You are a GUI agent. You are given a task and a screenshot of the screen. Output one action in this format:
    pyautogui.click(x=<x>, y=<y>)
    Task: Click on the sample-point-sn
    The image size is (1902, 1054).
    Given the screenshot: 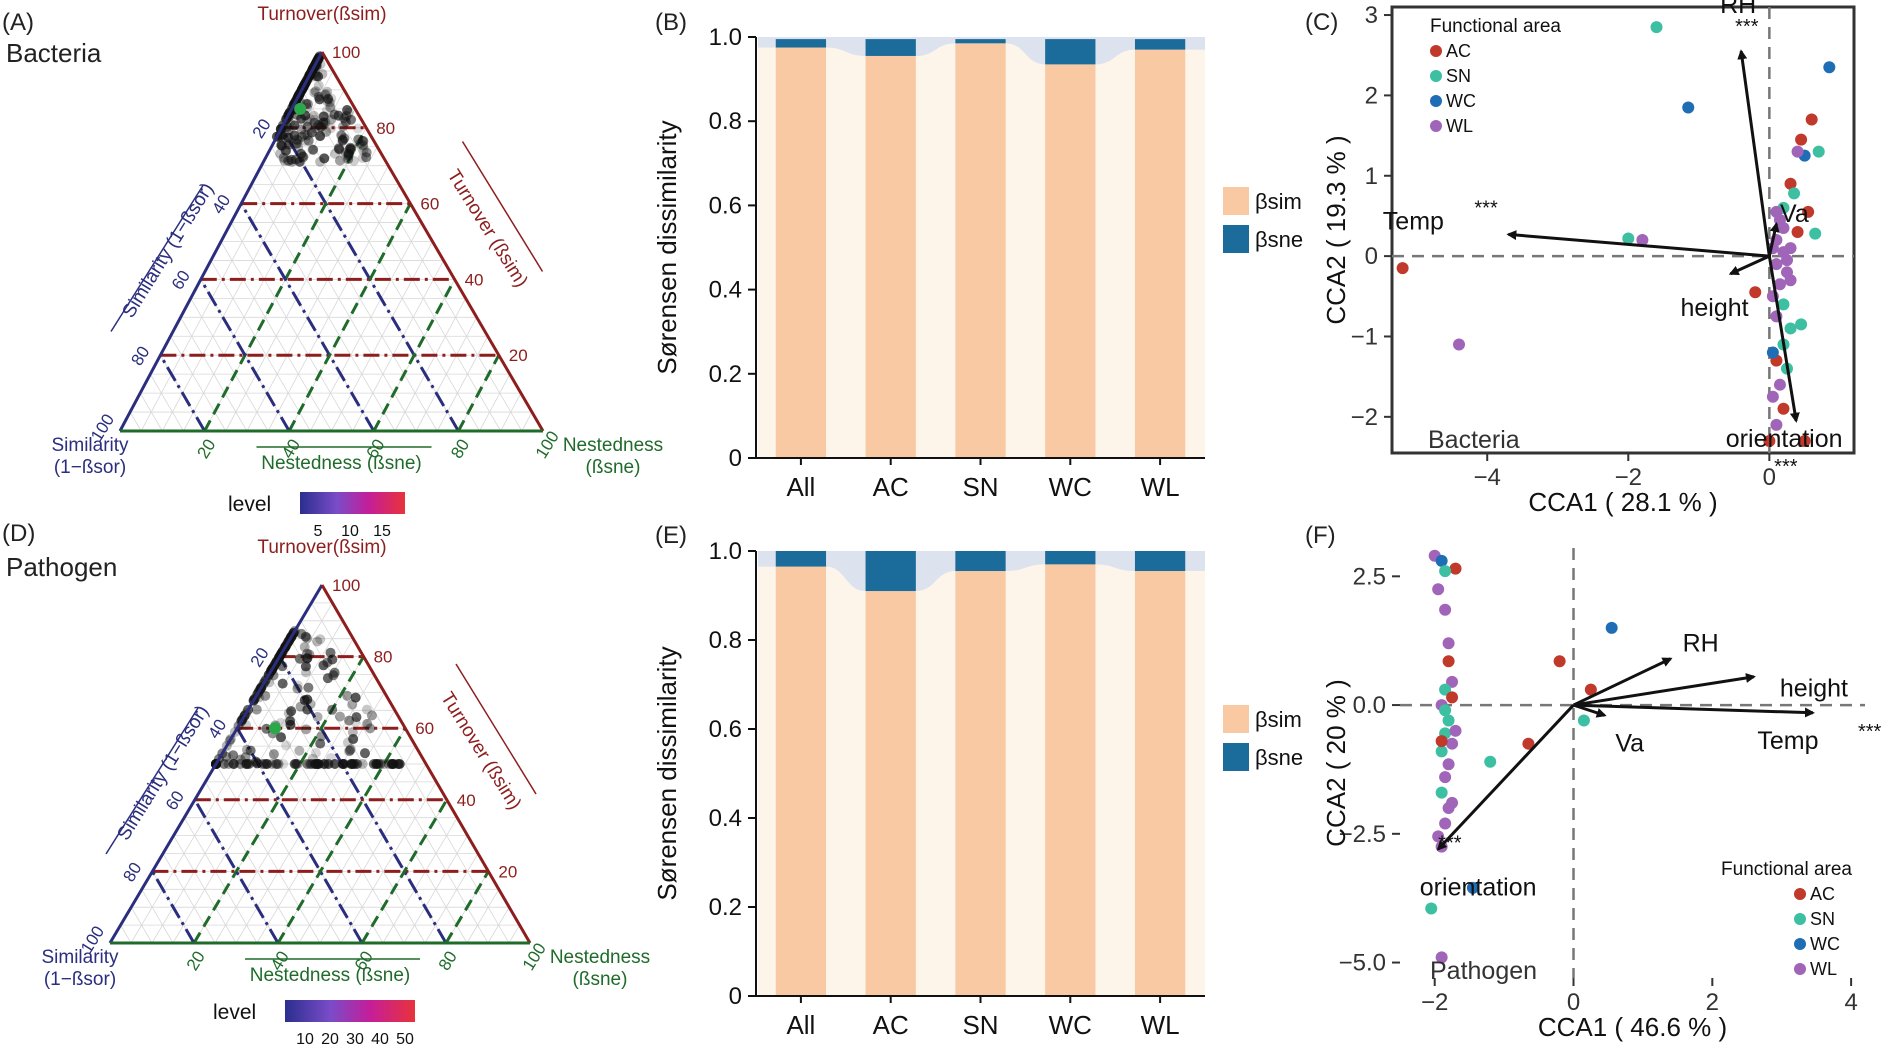 What is the action you would take?
    pyautogui.click(x=1815, y=233)
    